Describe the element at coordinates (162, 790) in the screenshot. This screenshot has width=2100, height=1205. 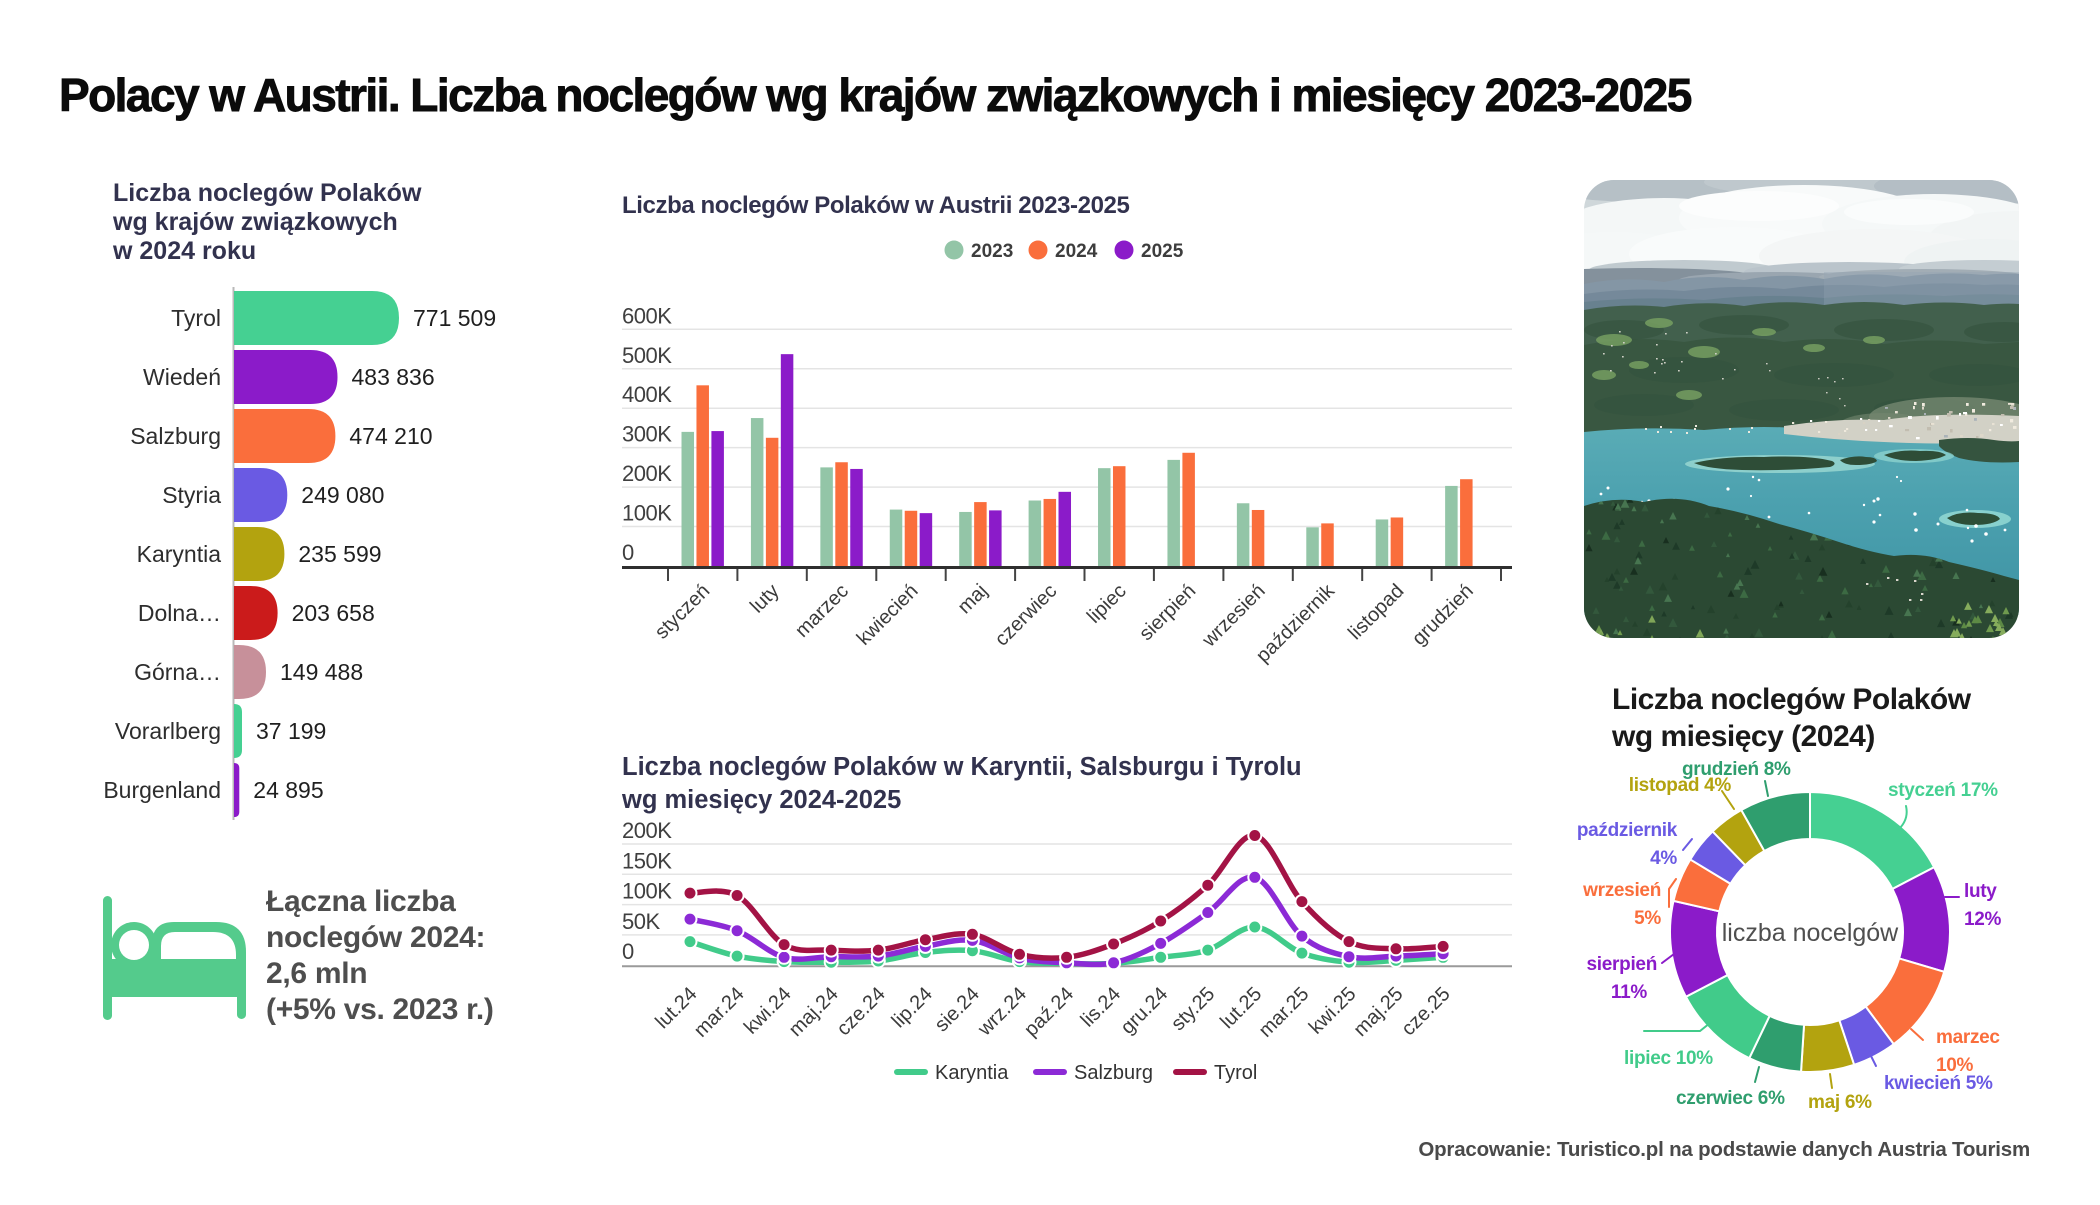
I see `svg-text: Burgenland` at that location.